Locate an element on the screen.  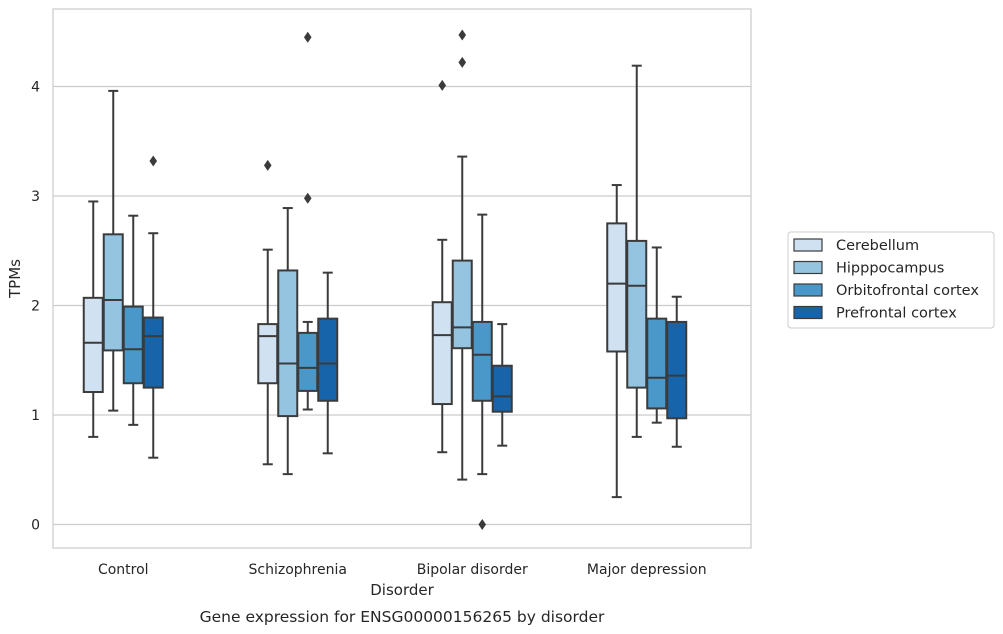
y-tick-label: 0 is located at coordinates (35, 526).